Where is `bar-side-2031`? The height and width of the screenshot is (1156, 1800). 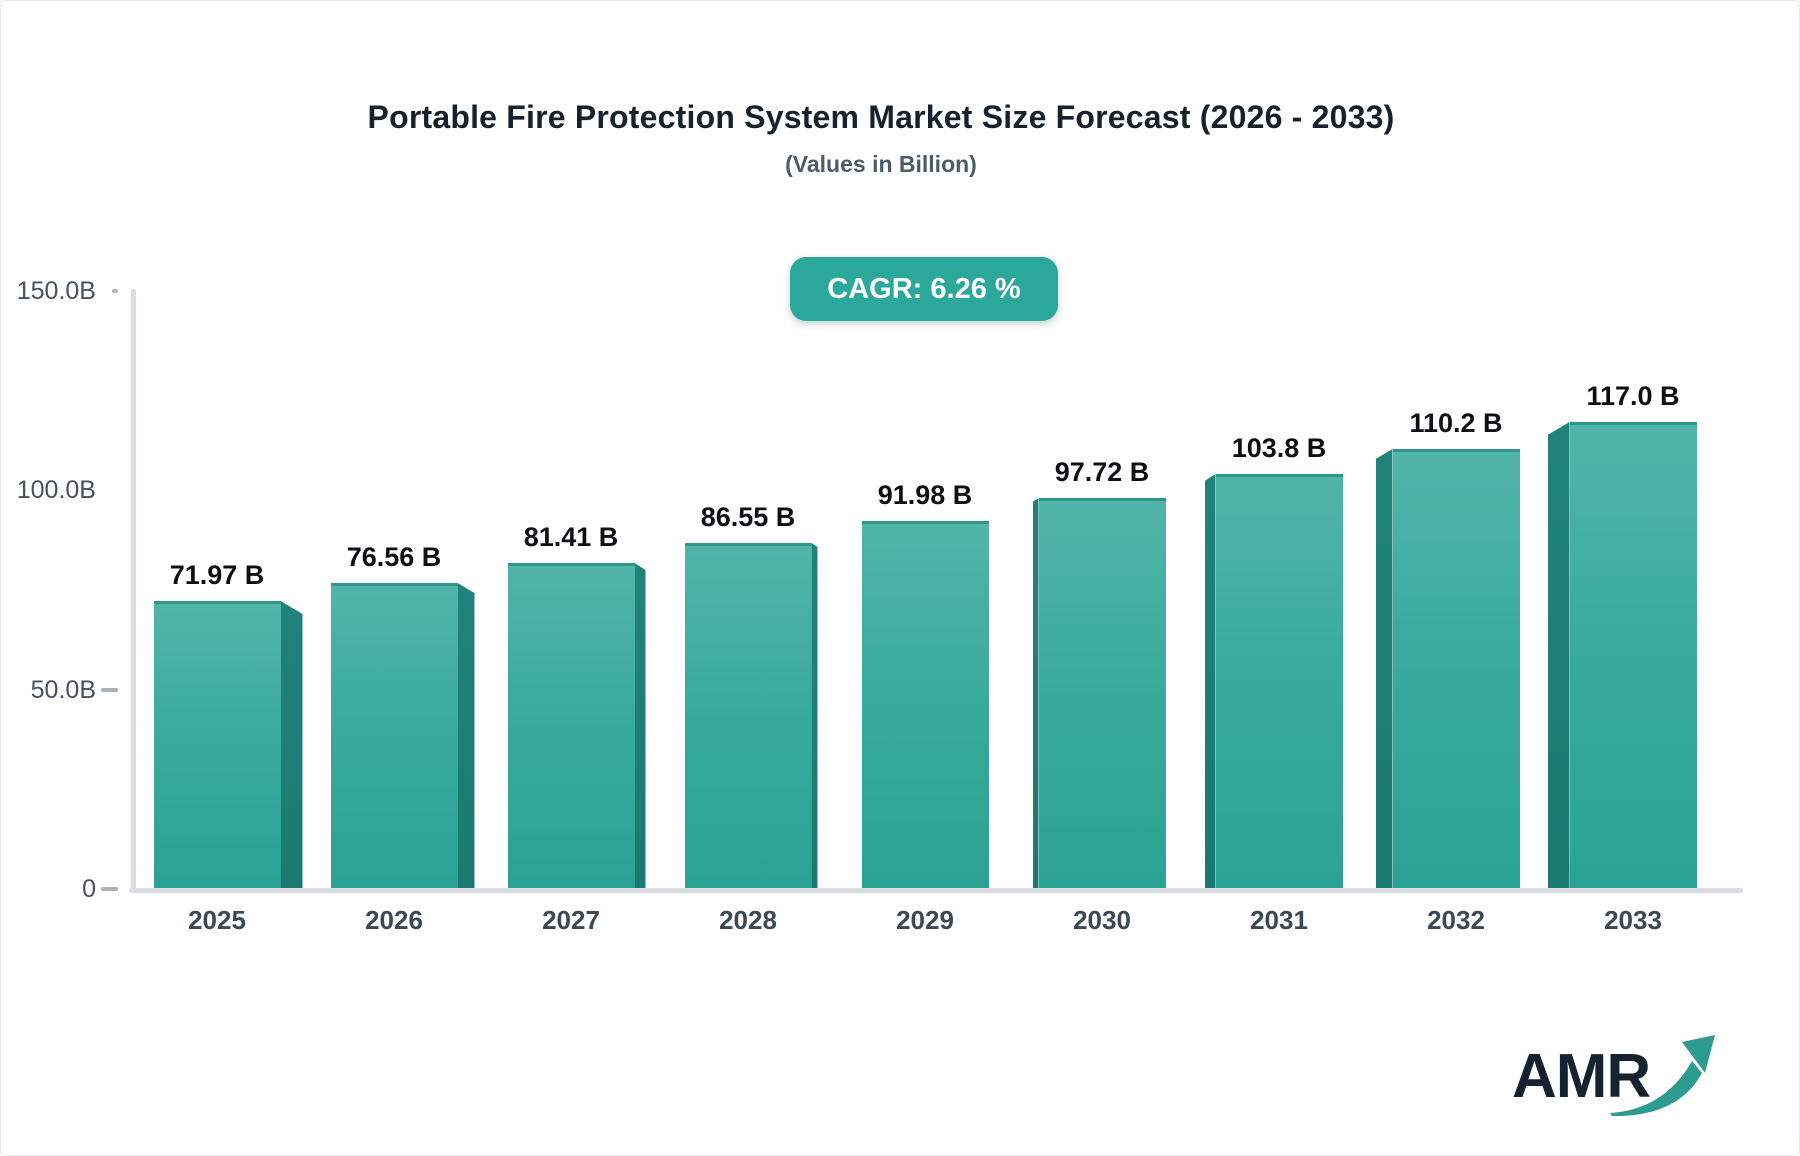 bar-side-2031 is located at coordinates (1210, 681).